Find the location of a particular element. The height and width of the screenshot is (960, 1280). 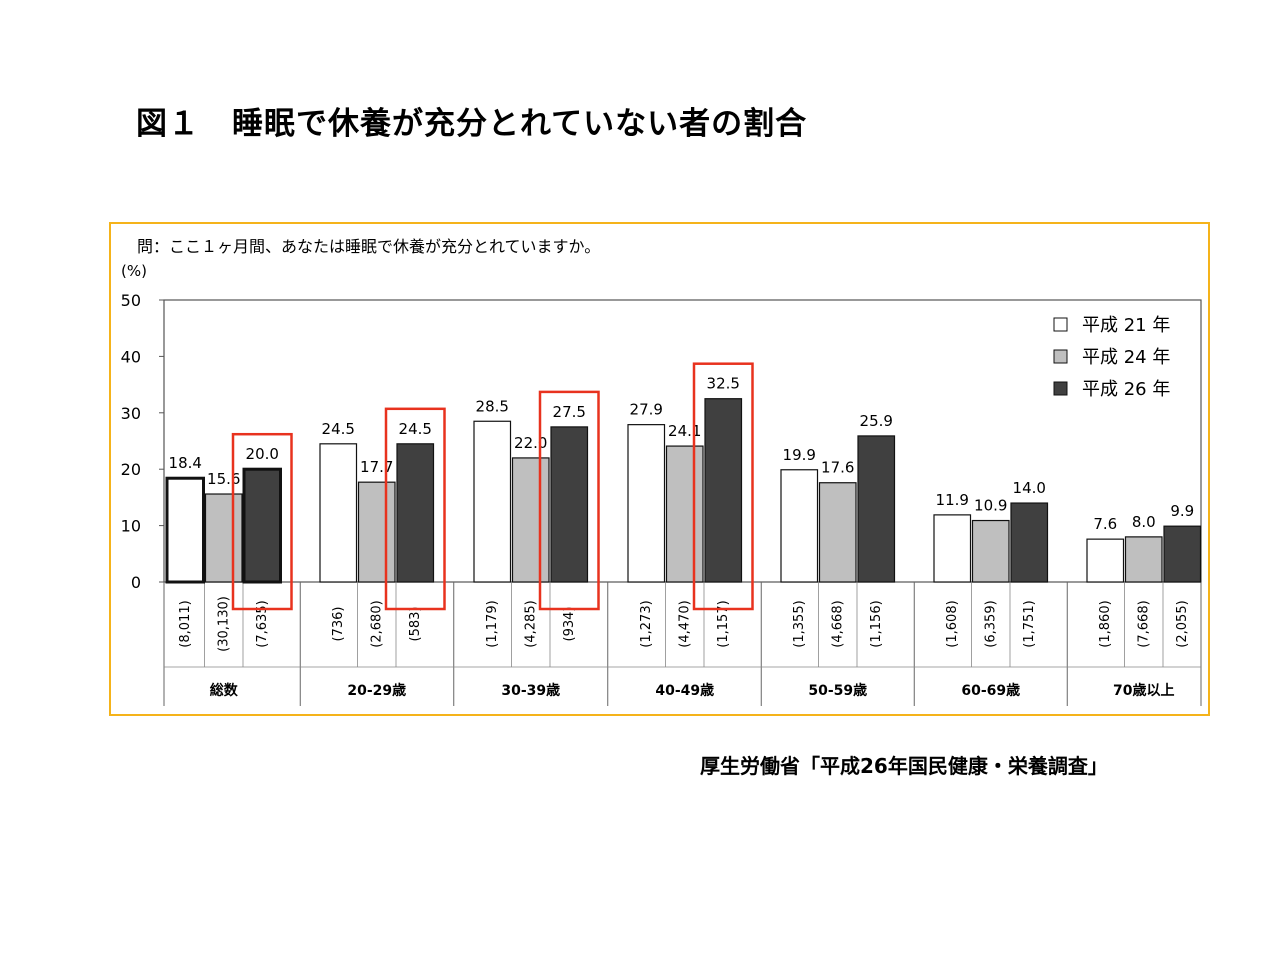

n-label: (2,055) is located at coordinates (1182, 623).